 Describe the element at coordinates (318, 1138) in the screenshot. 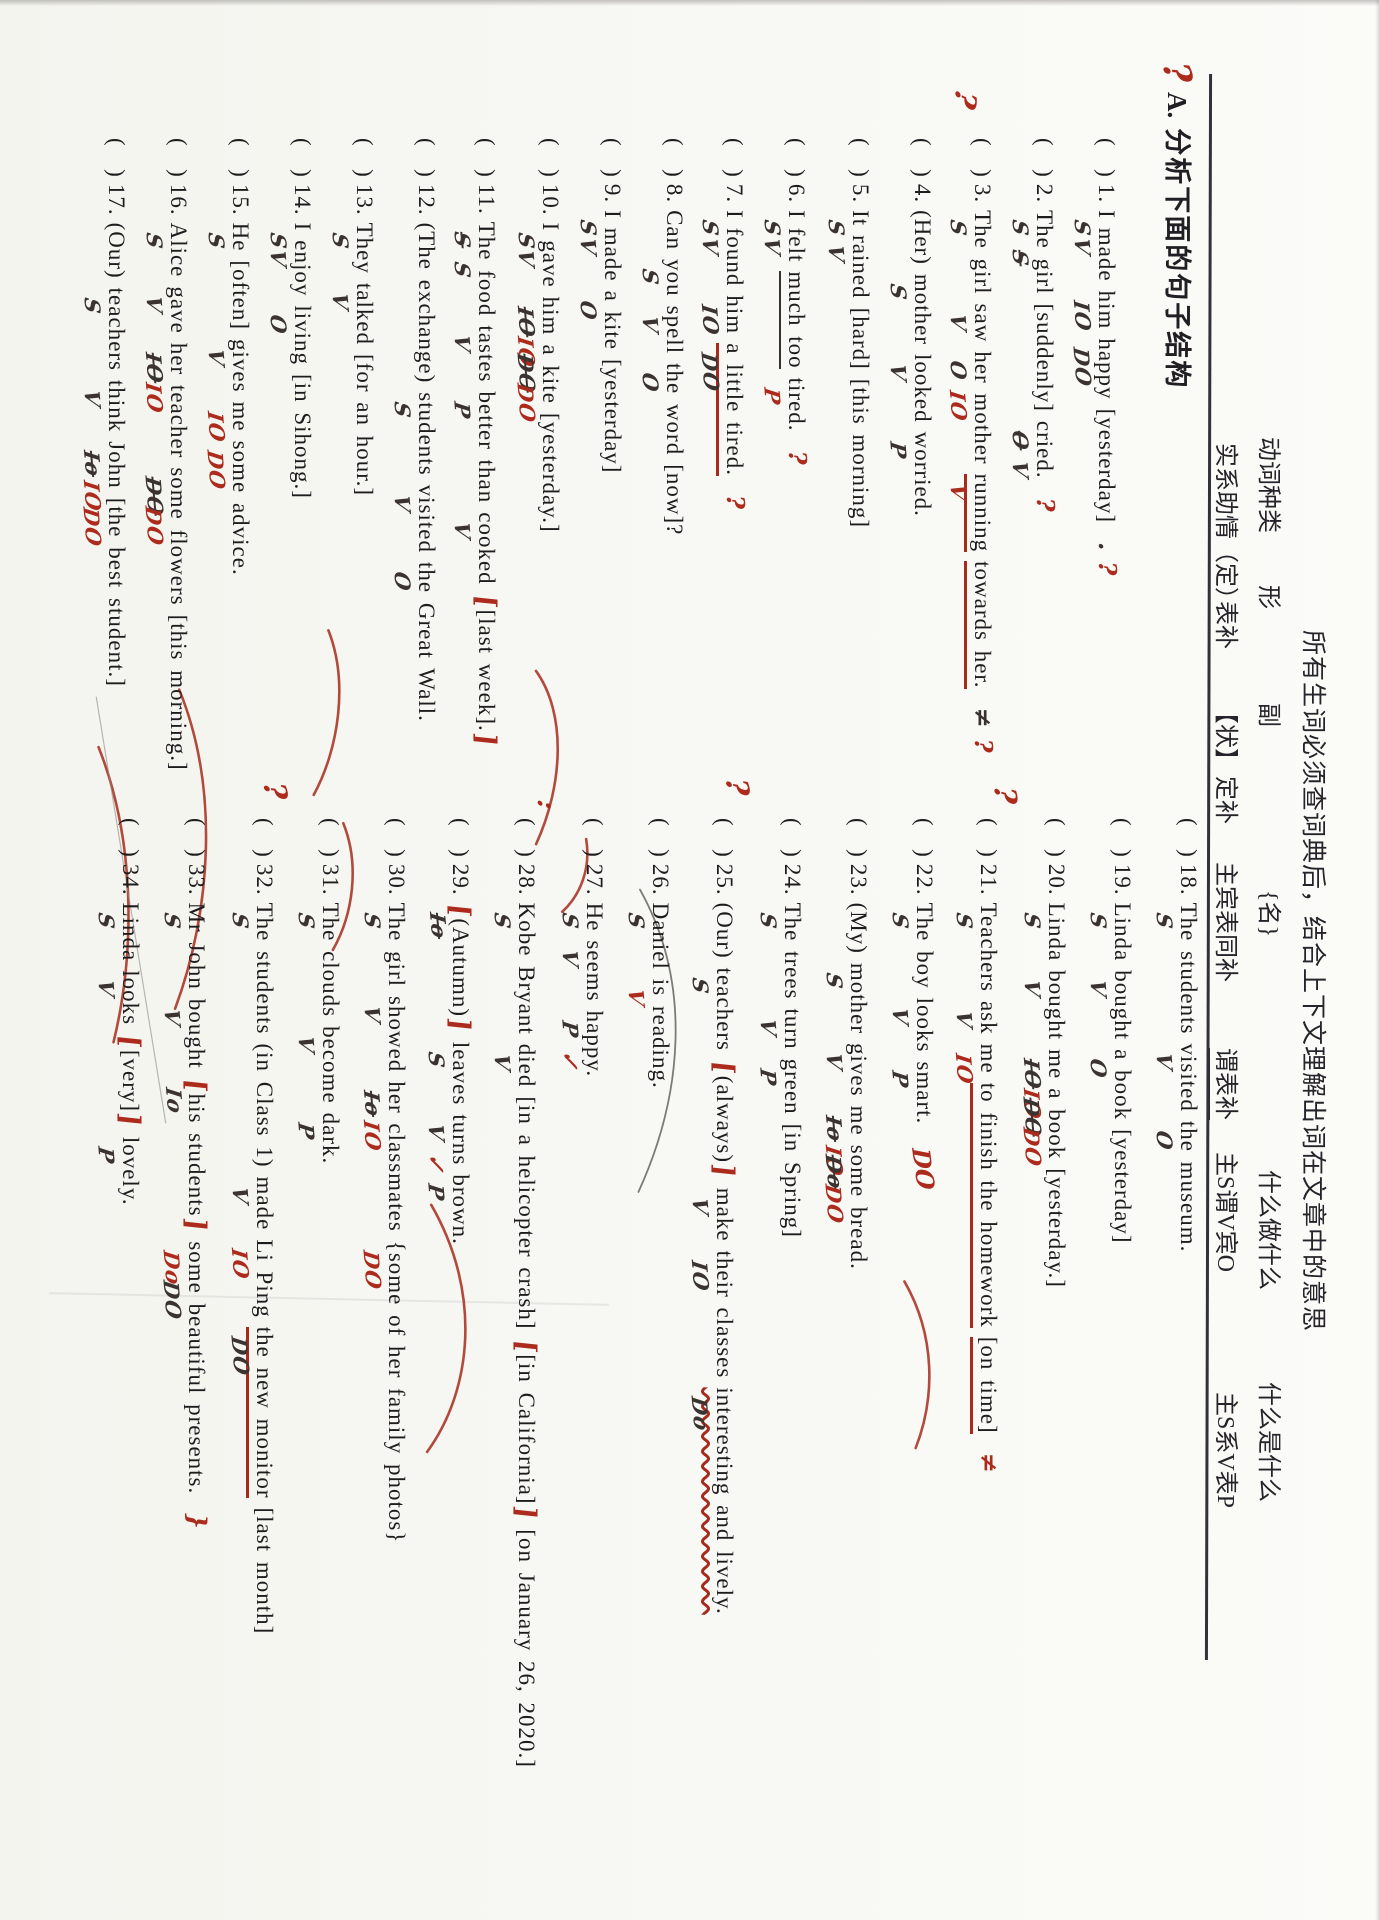

I see `word-token: dark. P` at that location.